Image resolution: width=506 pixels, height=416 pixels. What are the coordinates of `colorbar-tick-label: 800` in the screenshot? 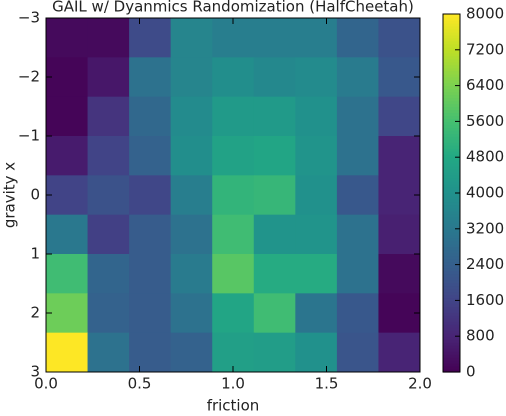 It's located at (480, 336).